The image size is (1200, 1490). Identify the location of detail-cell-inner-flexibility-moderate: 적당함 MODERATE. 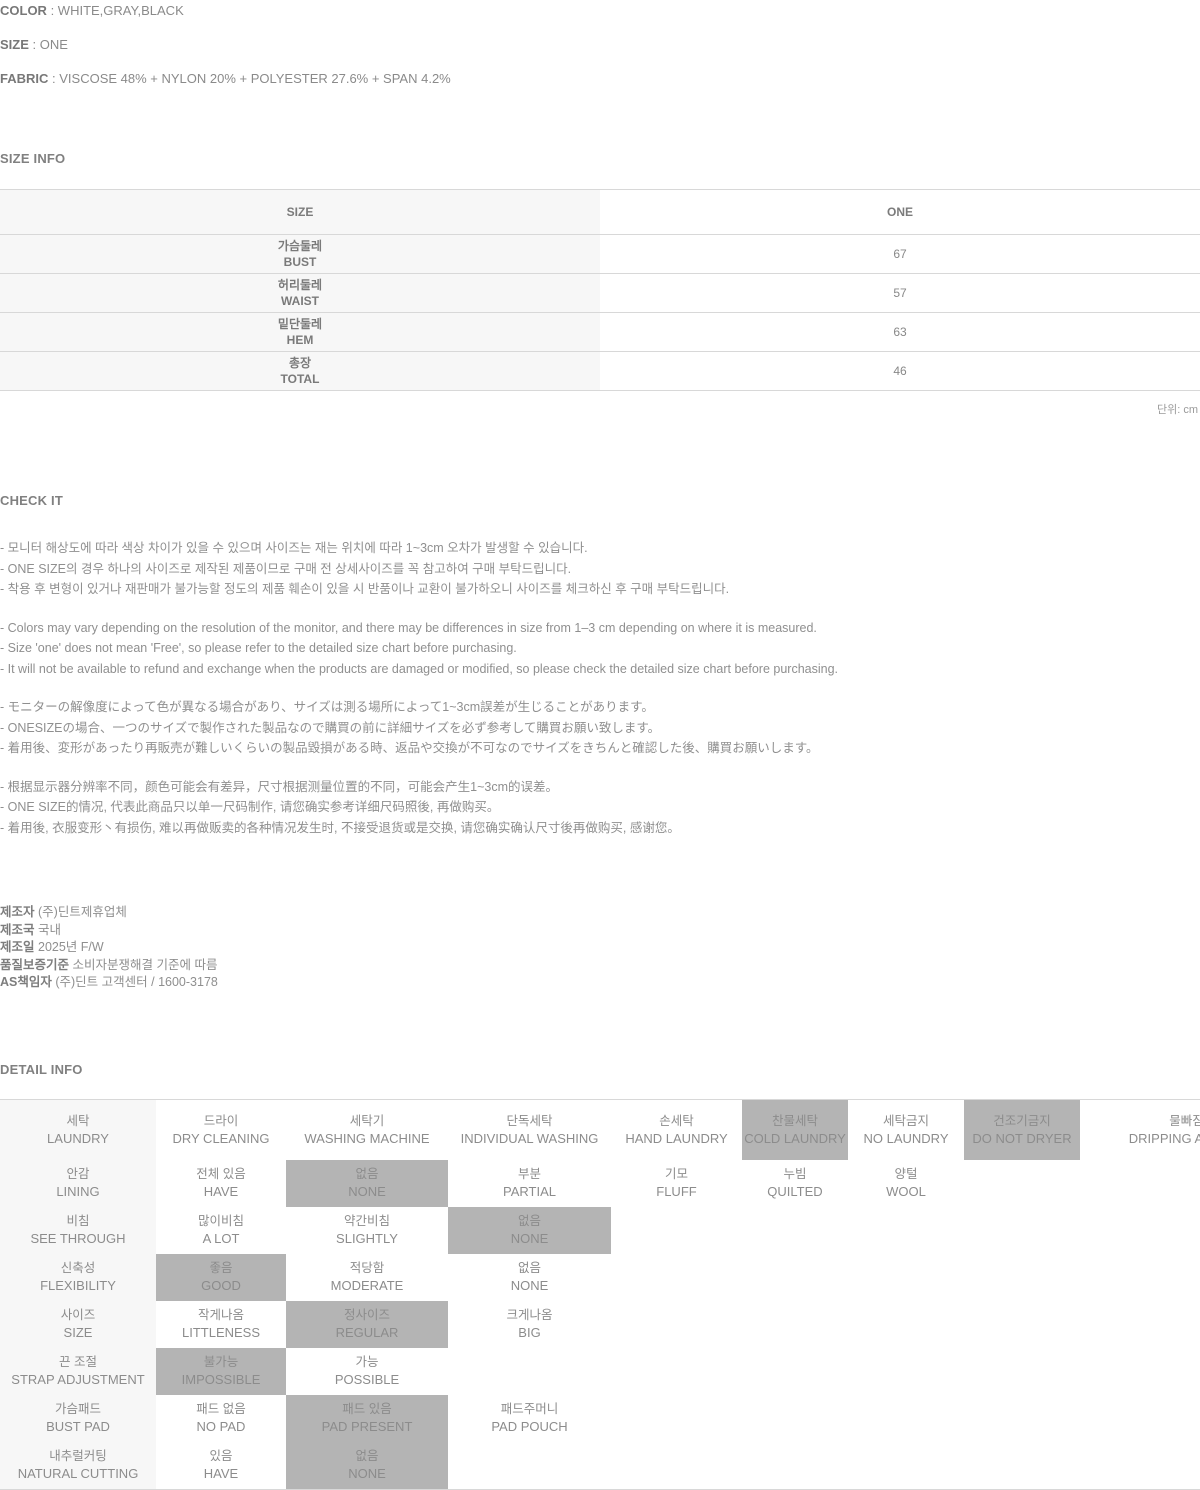
(367, 1277).